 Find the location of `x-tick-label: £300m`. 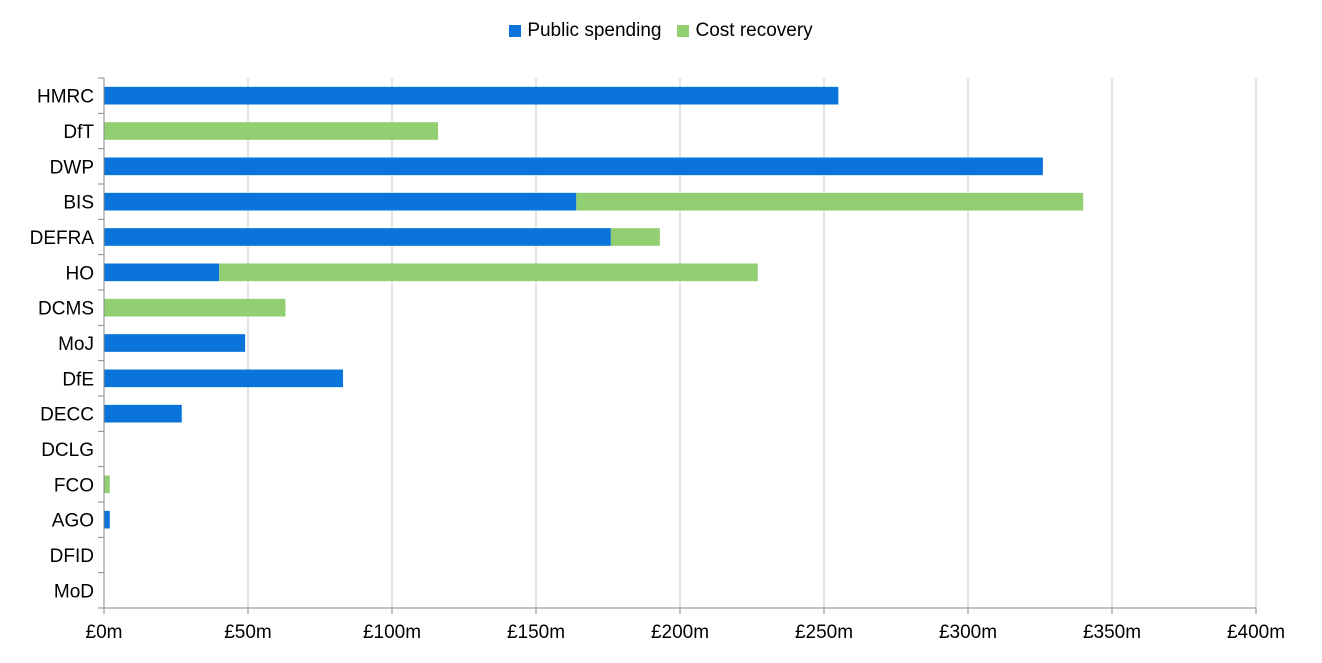

x-tick-label: £300m is located at coordinates (968, 632).